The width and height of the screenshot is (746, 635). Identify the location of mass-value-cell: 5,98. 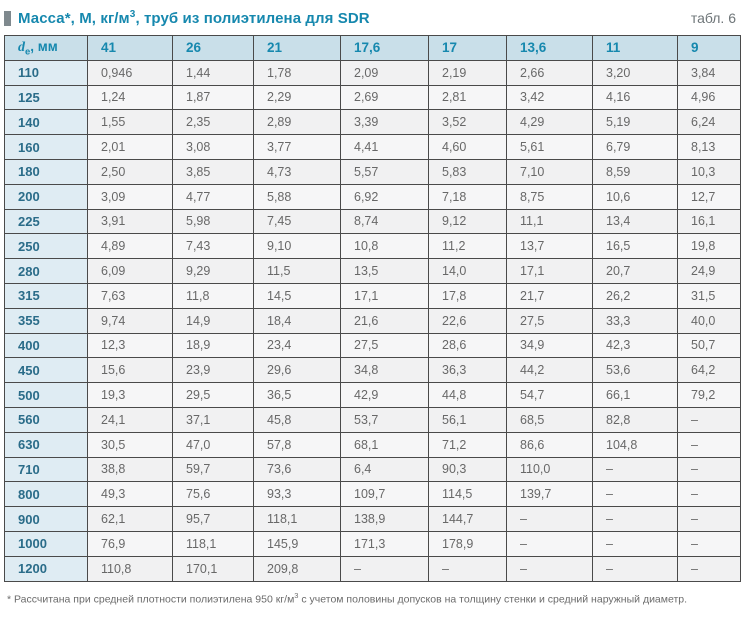
(213, 221).